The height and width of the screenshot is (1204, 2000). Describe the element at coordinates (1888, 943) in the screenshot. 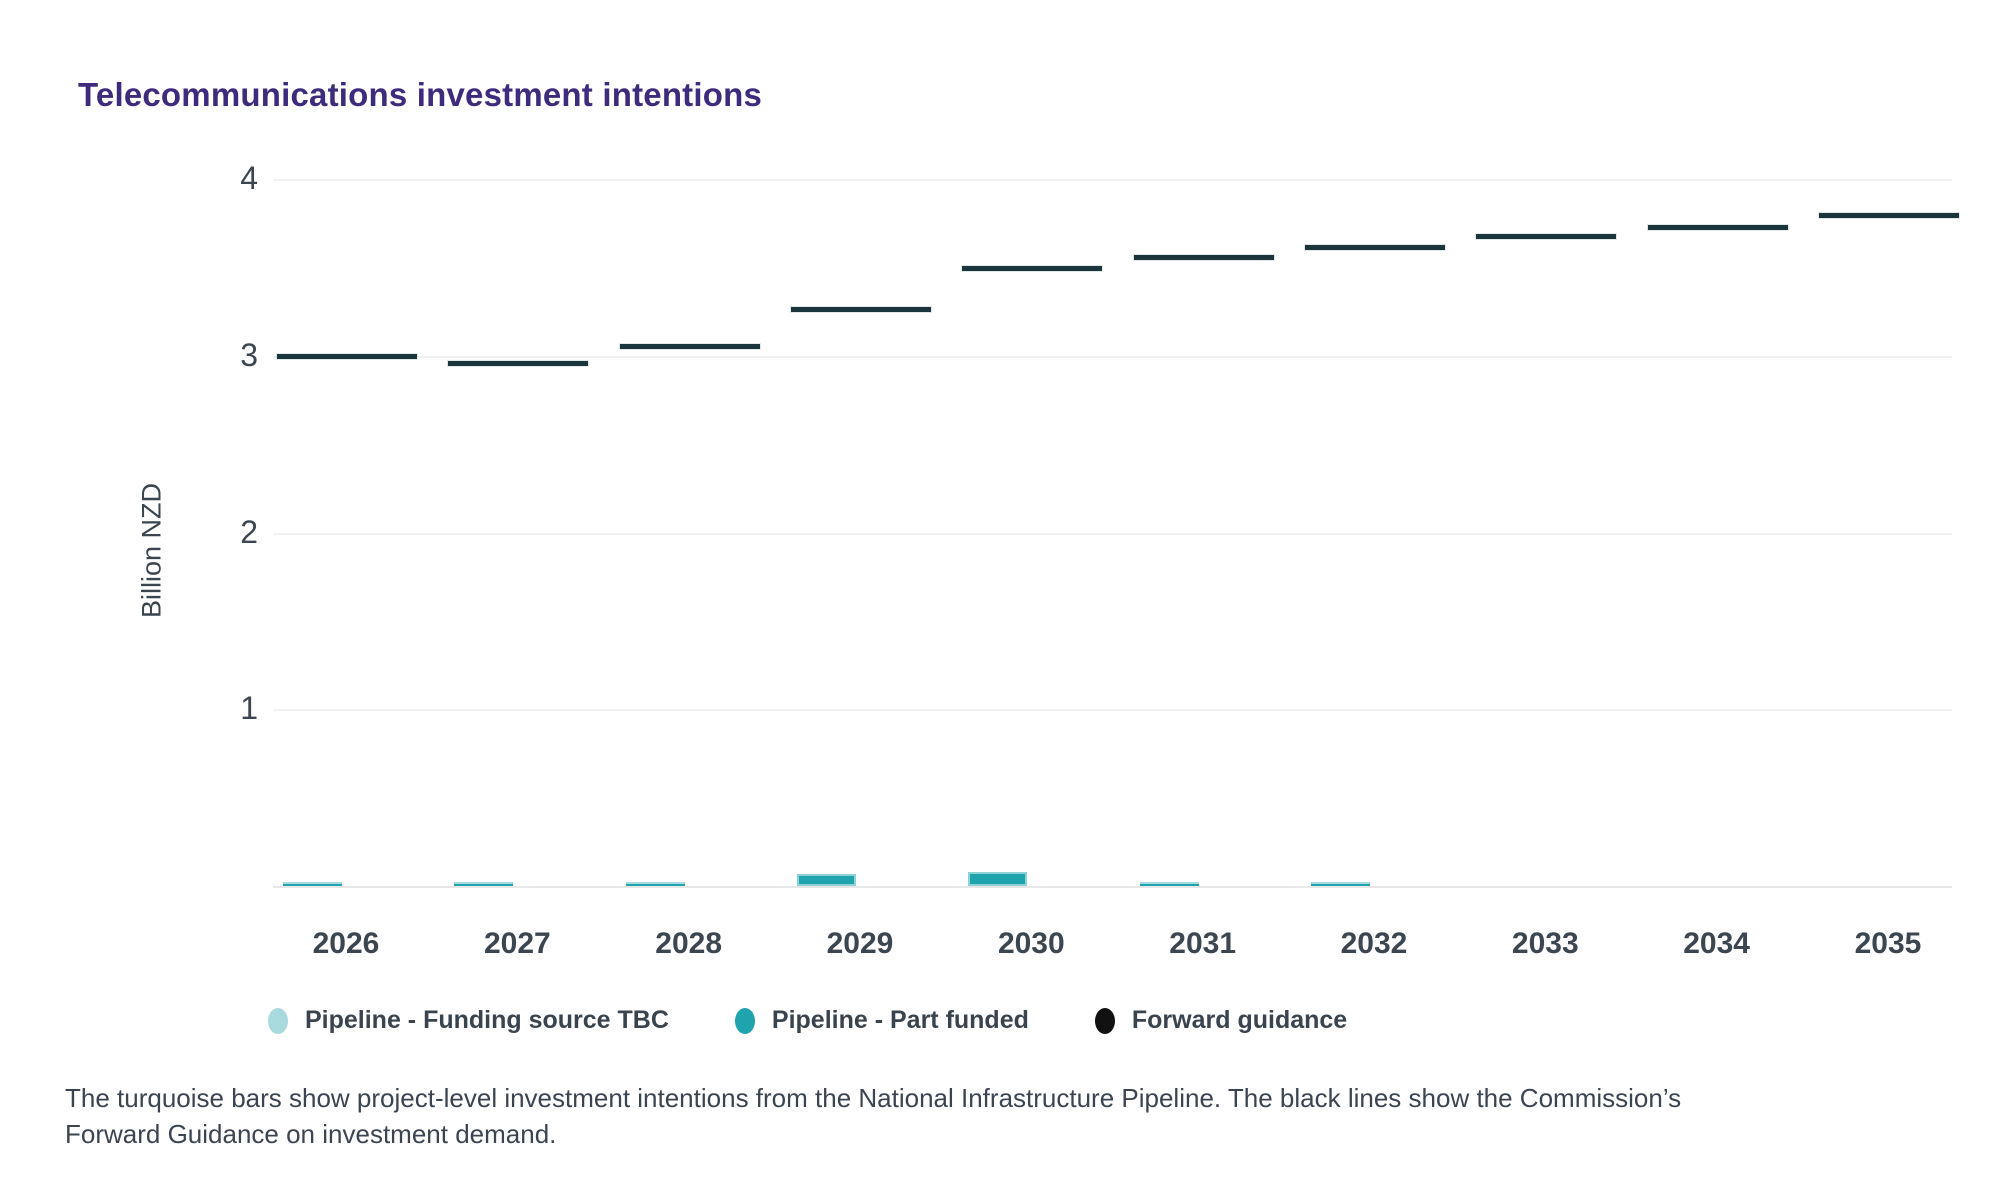

I see `x-tick-label: 2035` at that location.